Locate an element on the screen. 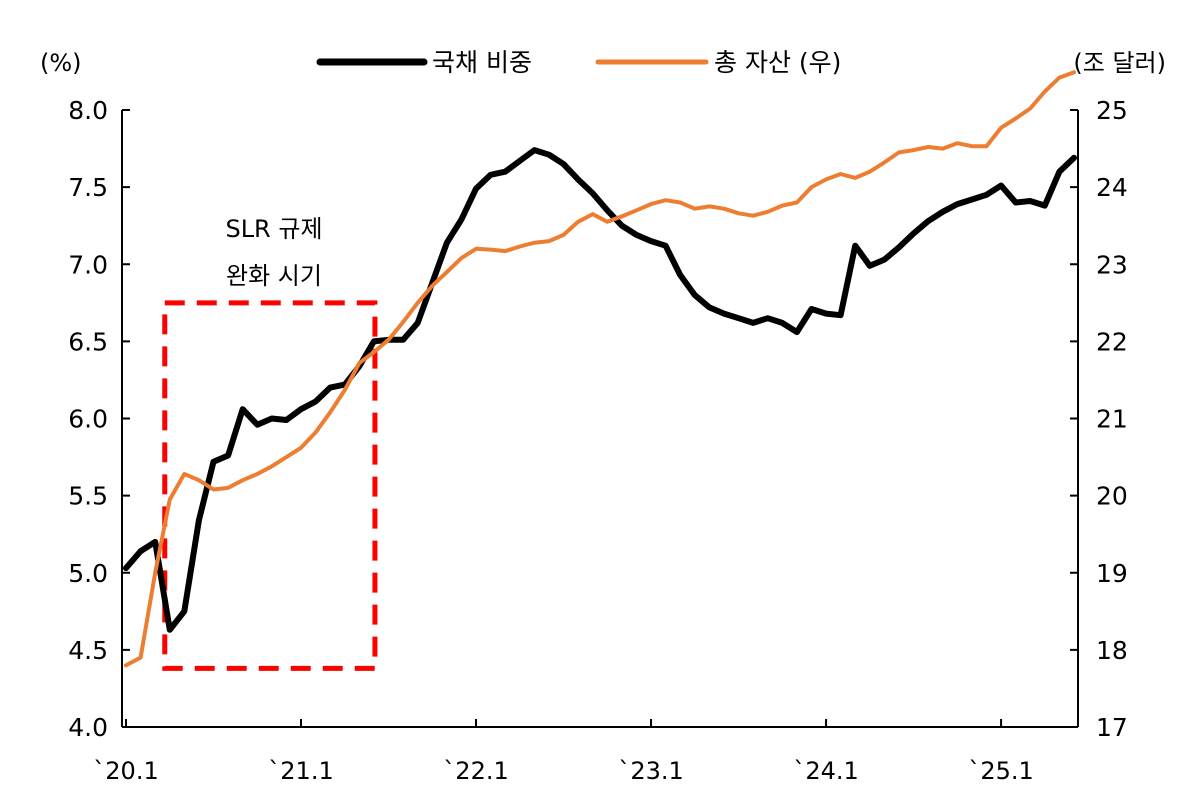 The image size is (1200, 802). left-tick-label: 8.0 is located at coordinates (88, 110).